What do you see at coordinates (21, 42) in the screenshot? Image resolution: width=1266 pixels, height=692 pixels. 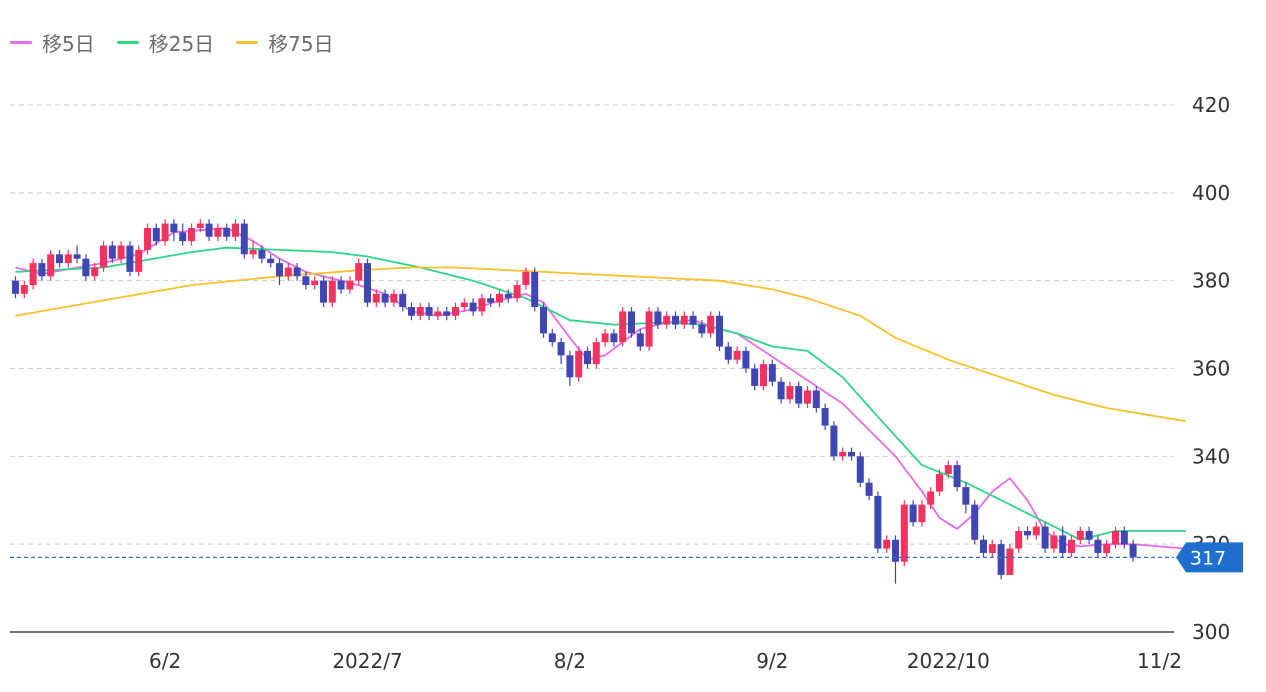 I see `legend-swatch-ma5` at bounding box center [21, 42].